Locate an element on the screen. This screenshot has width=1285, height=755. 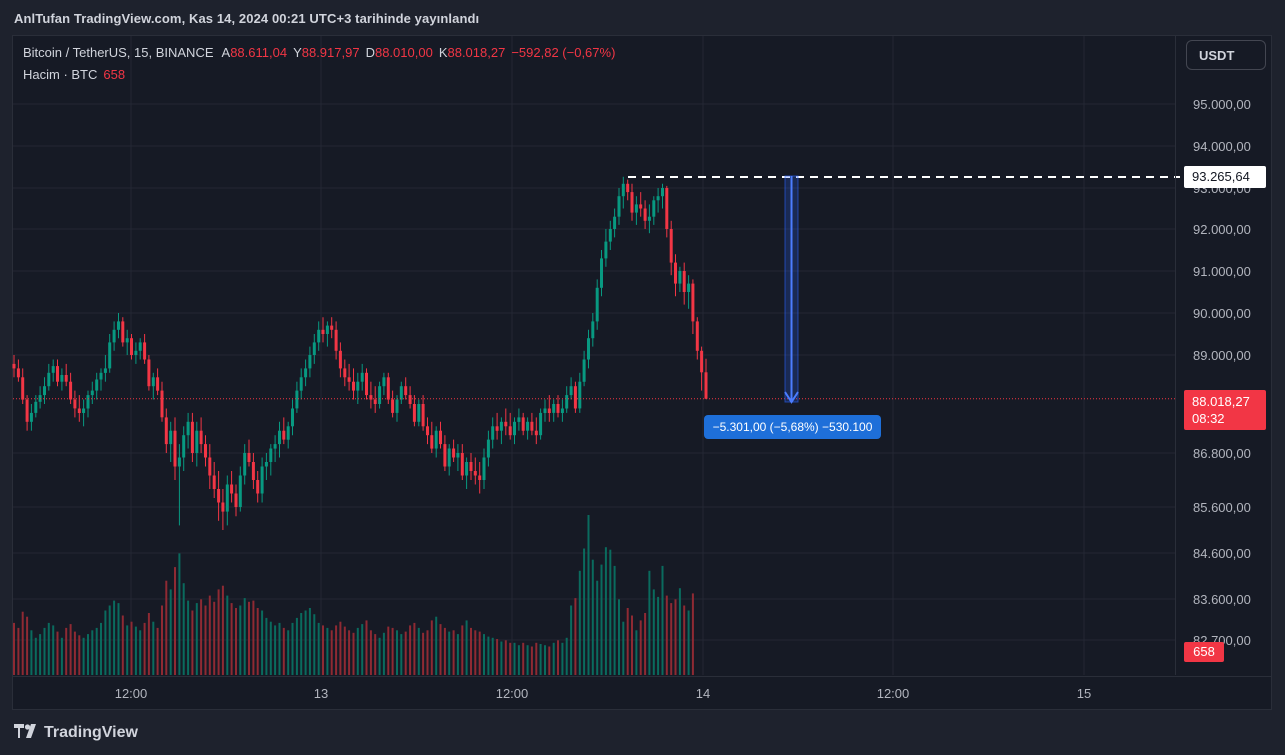
volume-legend: Hacim · BTC 658 is located at coordinates (74, 74).